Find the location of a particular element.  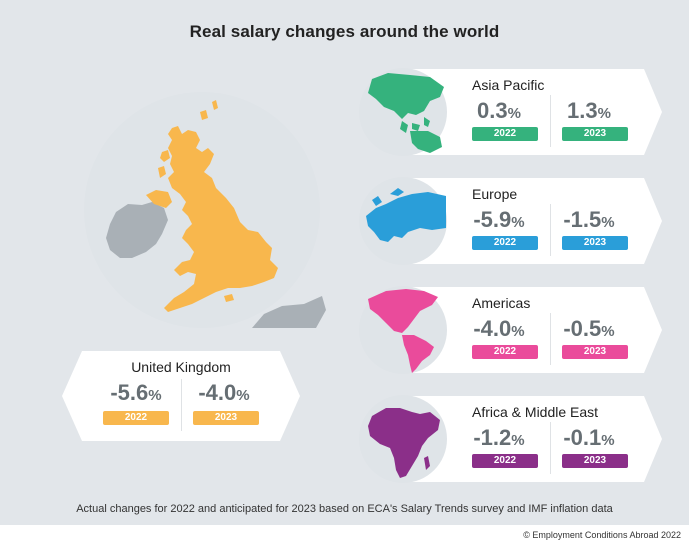

uk-2022-value-unit: % is located at coordinates (155, 395).